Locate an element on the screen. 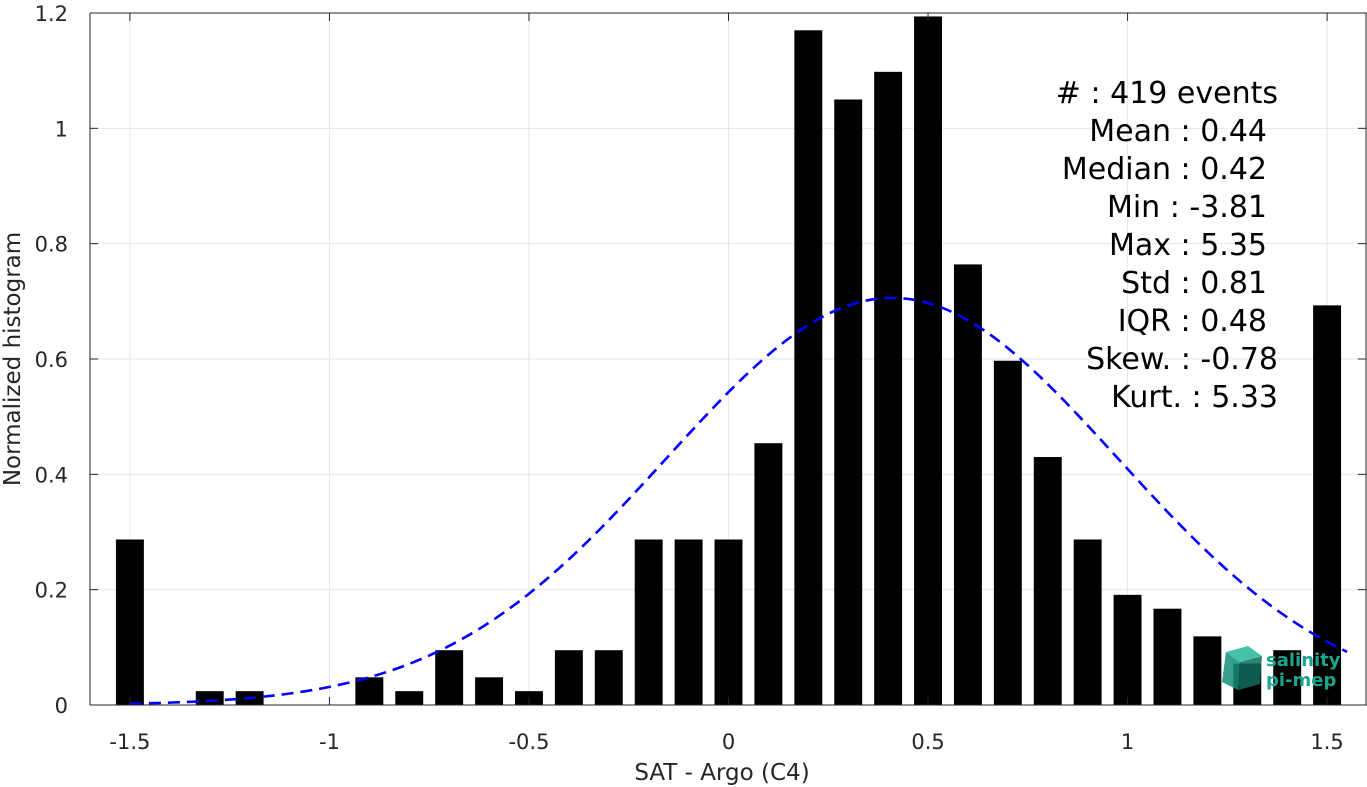  stat-count: # : 419 events is located at coordinates (1167, 93).